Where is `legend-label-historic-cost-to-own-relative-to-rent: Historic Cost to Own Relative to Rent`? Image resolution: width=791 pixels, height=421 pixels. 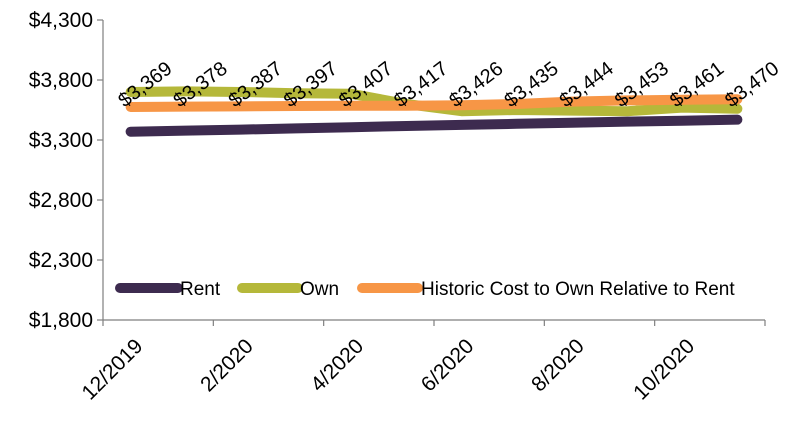 legend-label-historic-cost-to-own-relative-to-rent: Historic Cost to Own Relative to Rent is located at coordinates (578, 289).